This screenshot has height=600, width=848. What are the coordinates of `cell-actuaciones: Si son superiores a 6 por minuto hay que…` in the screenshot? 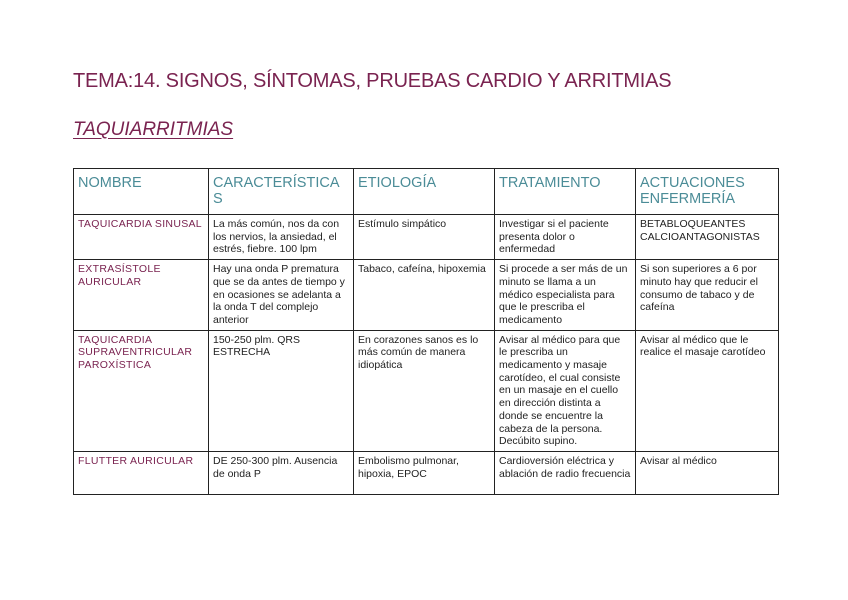 It's located at (707, 295).